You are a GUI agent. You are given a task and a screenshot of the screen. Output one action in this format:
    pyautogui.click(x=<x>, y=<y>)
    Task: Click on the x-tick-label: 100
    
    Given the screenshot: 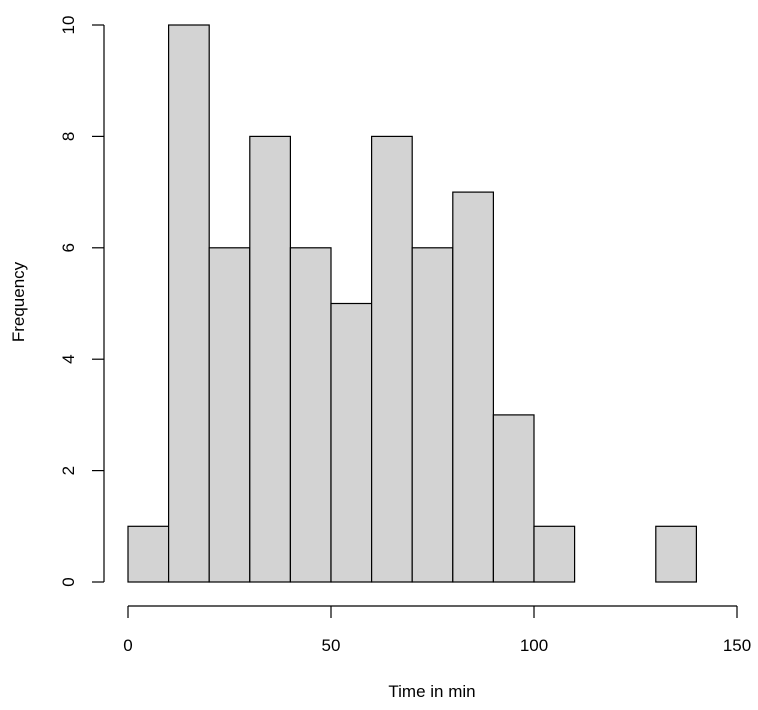 What is the action you would take?
    pyautogui.click(x=534, y=645)
    